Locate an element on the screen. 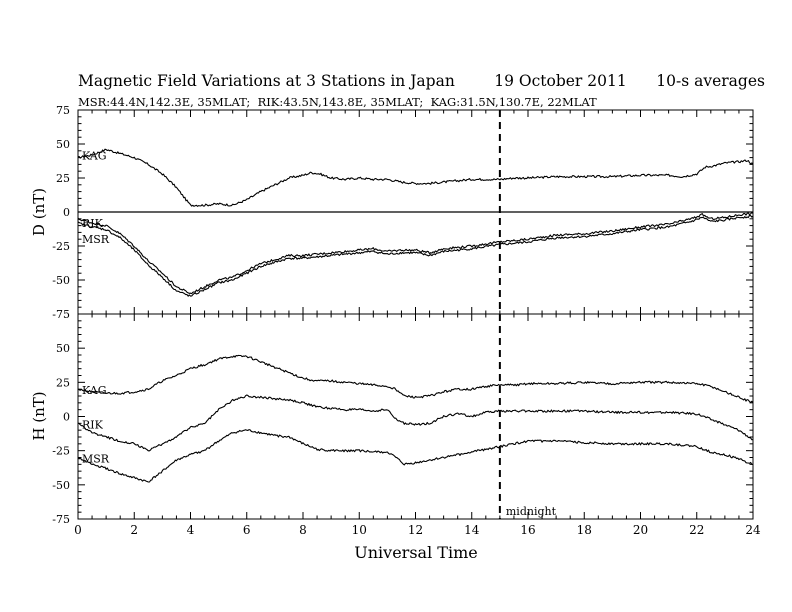  h-panel-series-kag is located at coordinates (415, 379).